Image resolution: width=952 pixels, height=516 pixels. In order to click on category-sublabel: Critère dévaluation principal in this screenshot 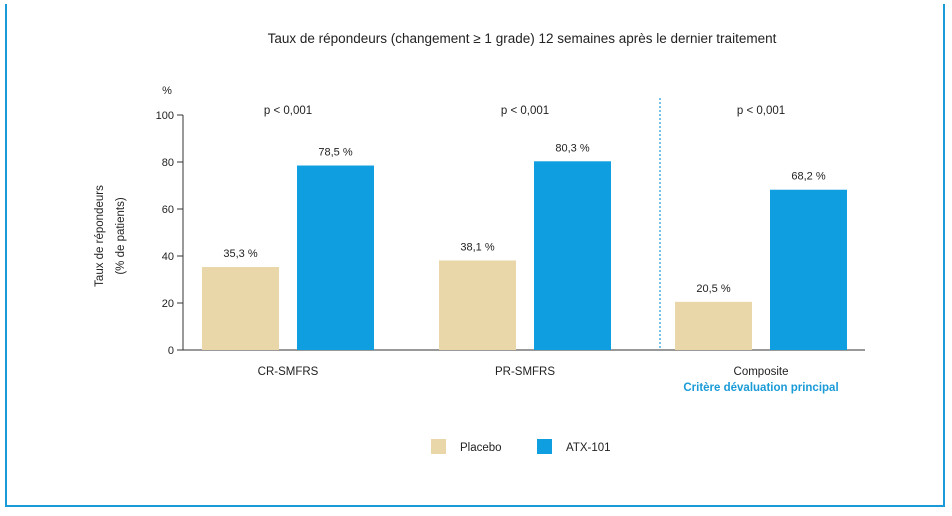, I will do `click(760, 388)`.